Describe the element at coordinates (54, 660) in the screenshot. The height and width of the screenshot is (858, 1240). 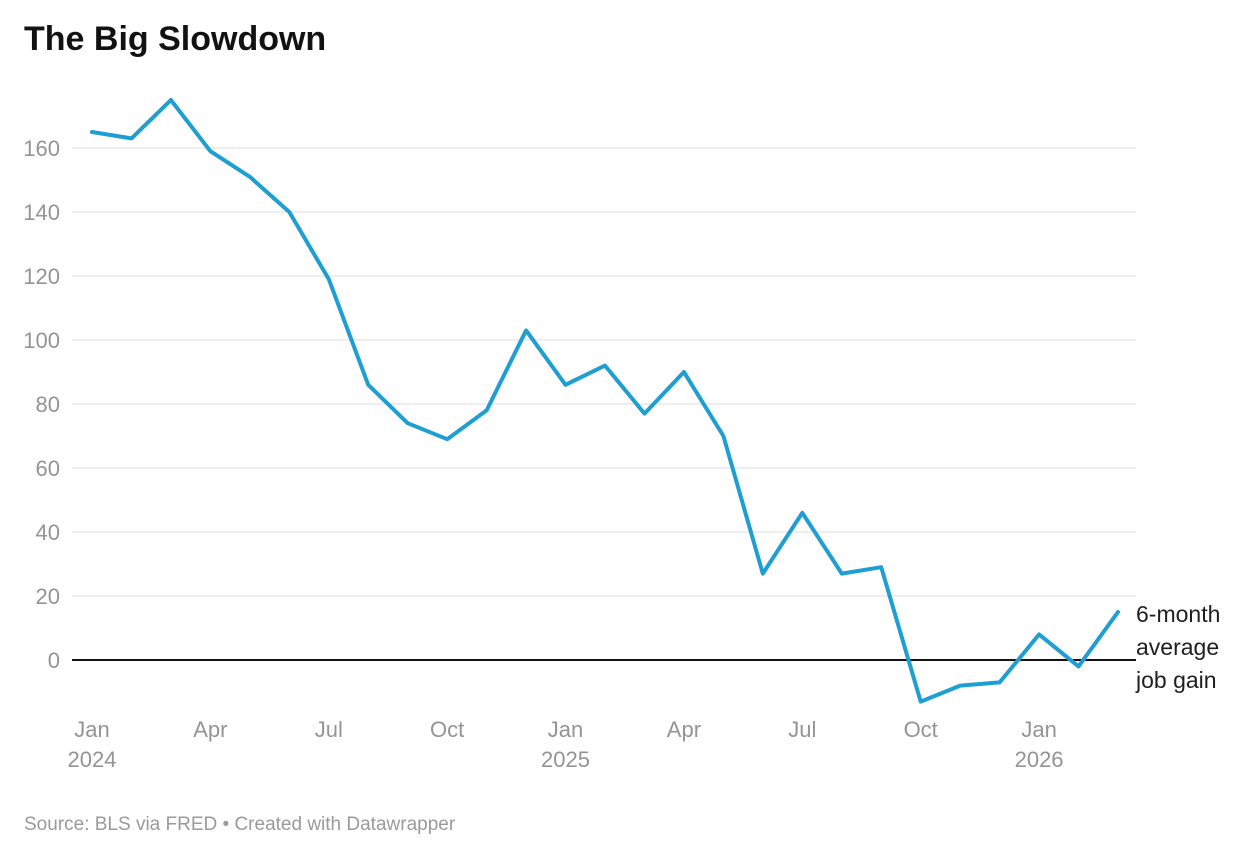
I see `y-tick-label: 0` at that location.